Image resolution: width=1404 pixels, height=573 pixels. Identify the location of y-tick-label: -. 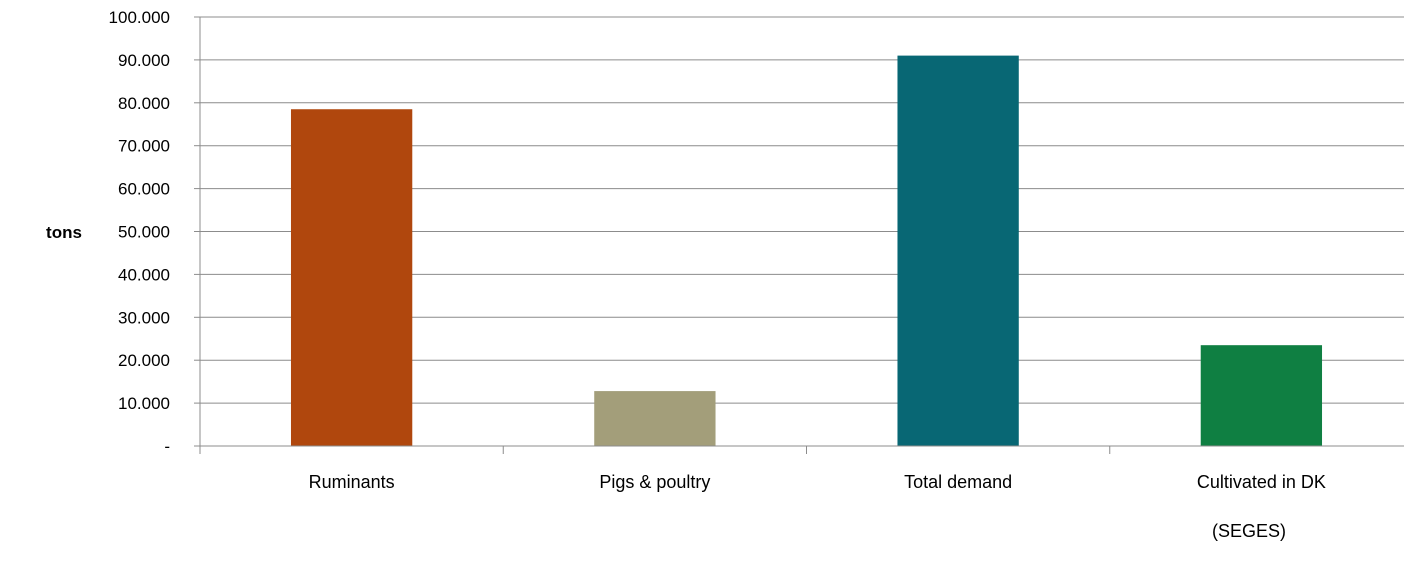
(167, 446).